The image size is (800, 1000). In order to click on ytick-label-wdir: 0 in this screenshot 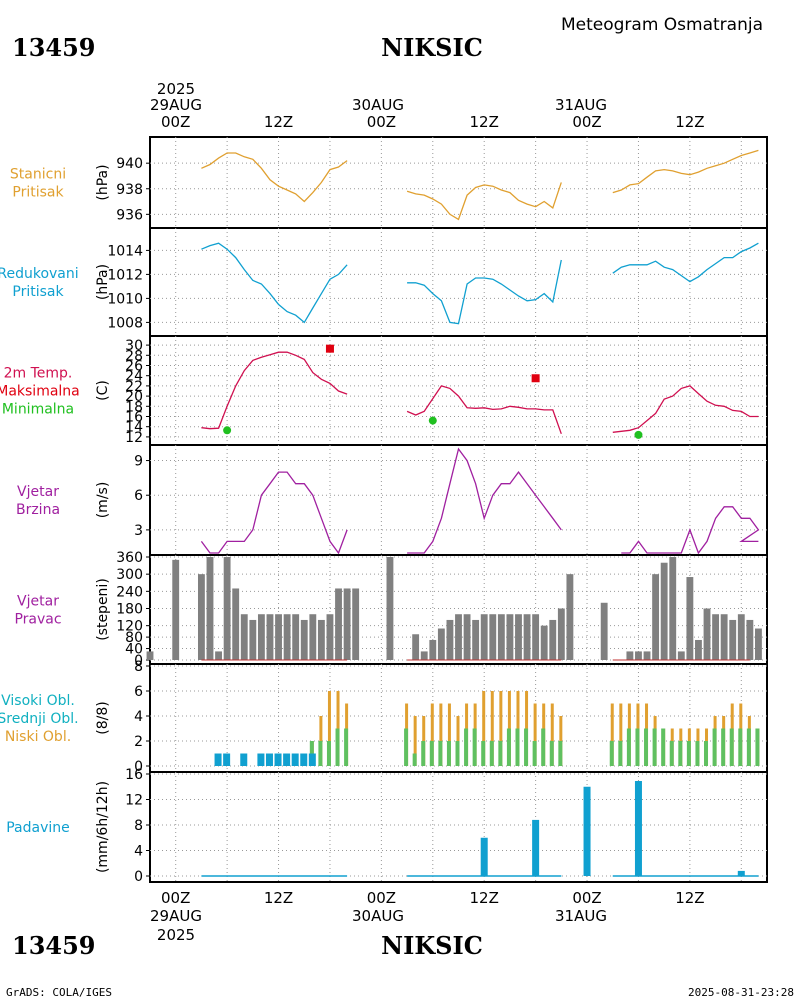, I will do `click(138, 661)`.